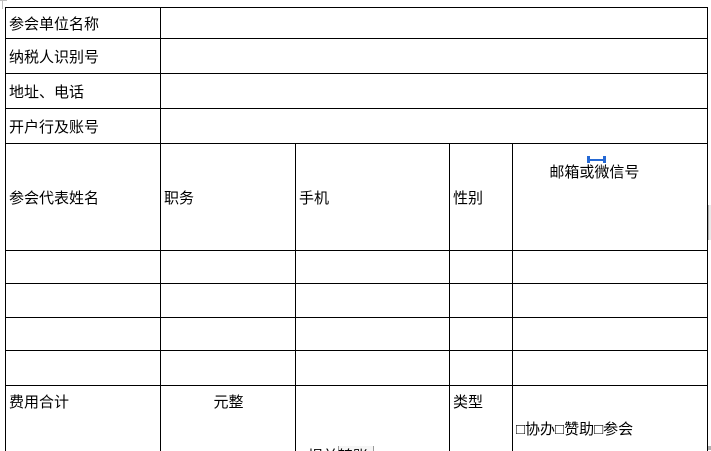  I want to click on table-row: 纳税人识别号, so click(356, 56).